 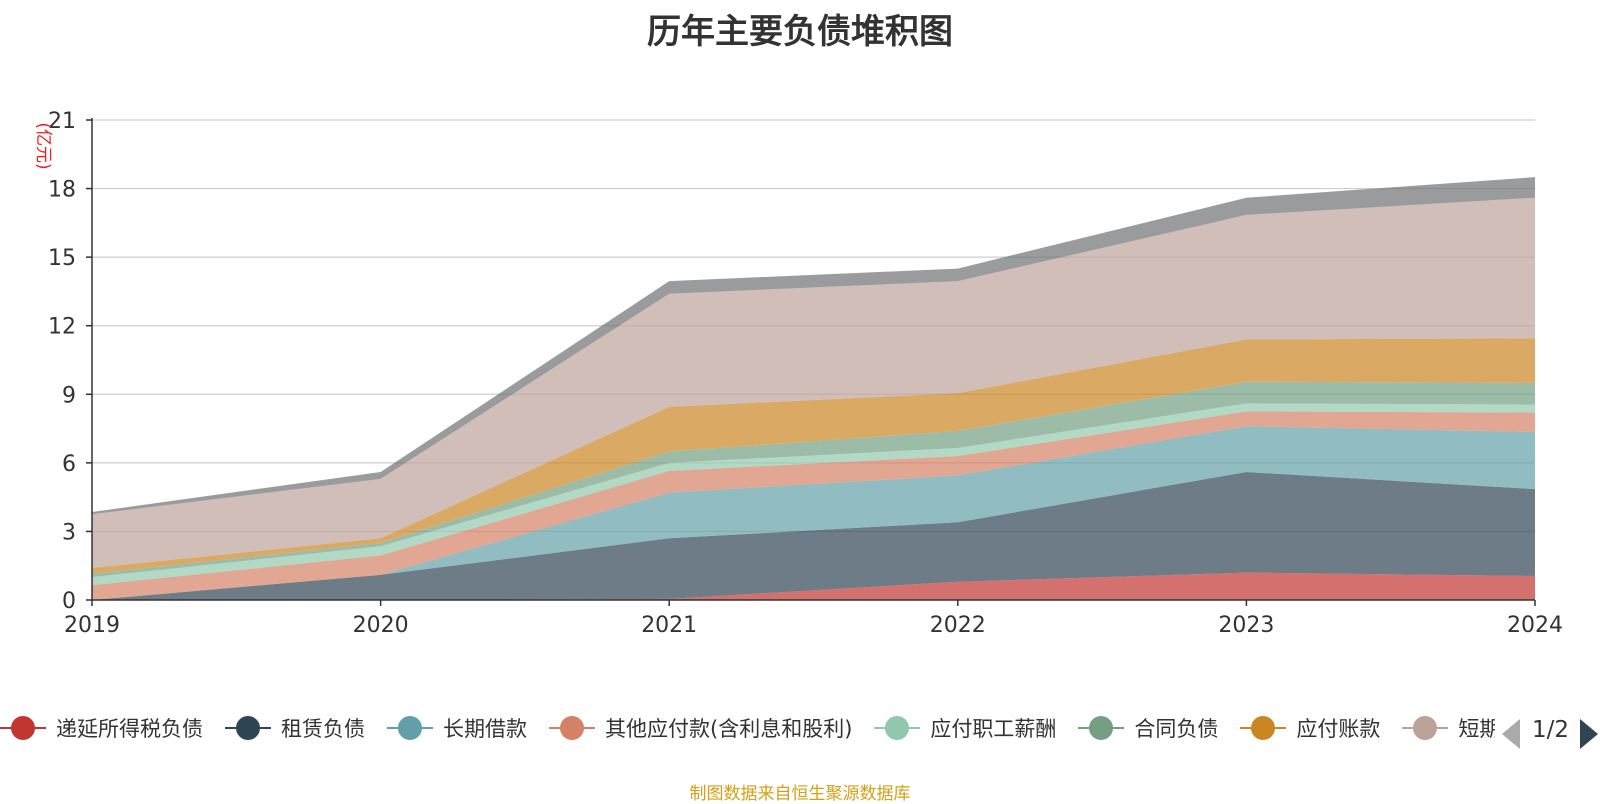 I want to click on source-note: 制图数据来自恒生聚源数据库, so click(x=800, y=794).